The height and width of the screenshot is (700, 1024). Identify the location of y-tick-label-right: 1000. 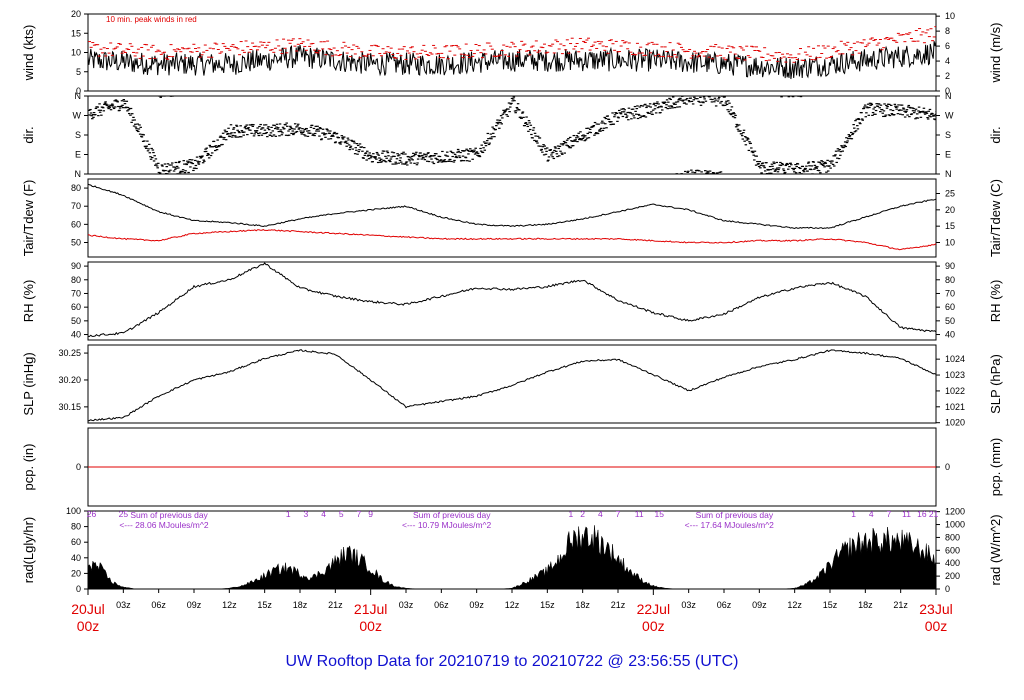
(955, 525).